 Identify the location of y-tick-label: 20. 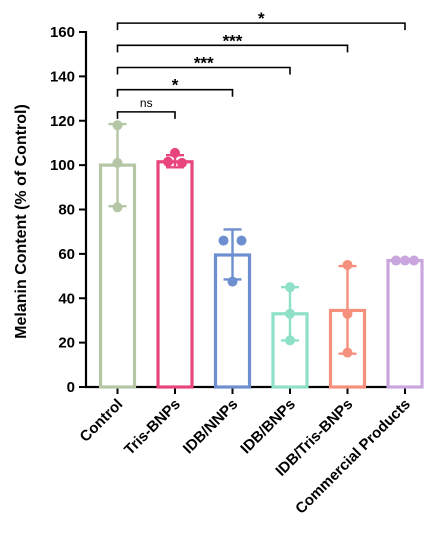
(66, 343).